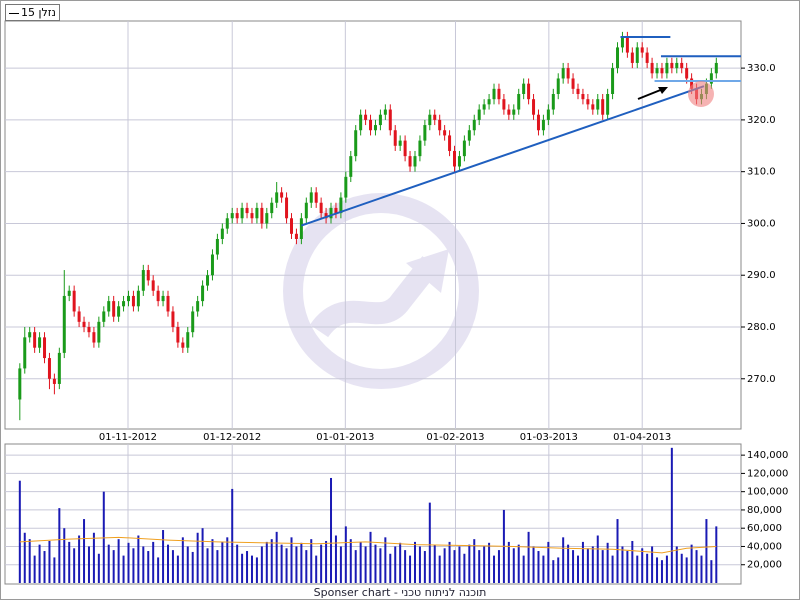  What do you see at coordinates (764, 510) in the screenshot?
I see `y-tick-label: 80,000` at bounding box center [764, 510].